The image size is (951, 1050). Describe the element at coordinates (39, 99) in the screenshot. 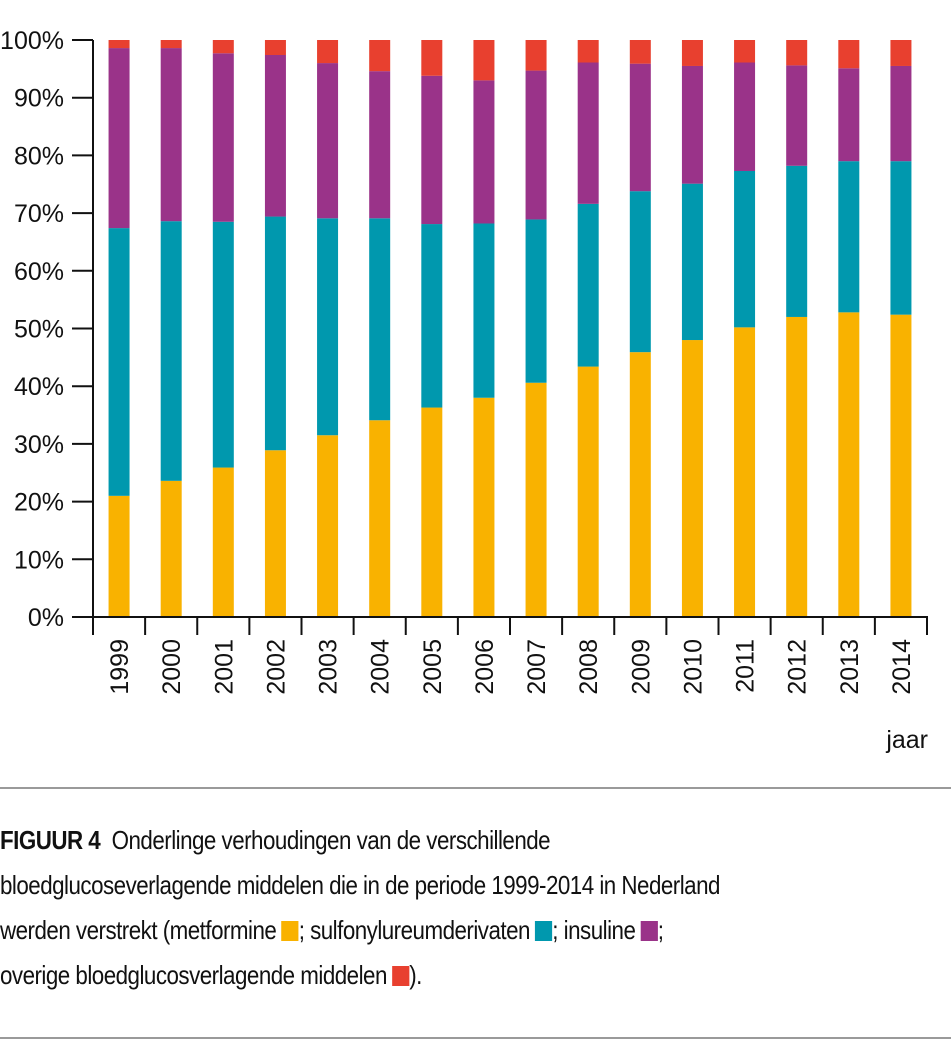

I see `y-tick-label: 90%` at that location.